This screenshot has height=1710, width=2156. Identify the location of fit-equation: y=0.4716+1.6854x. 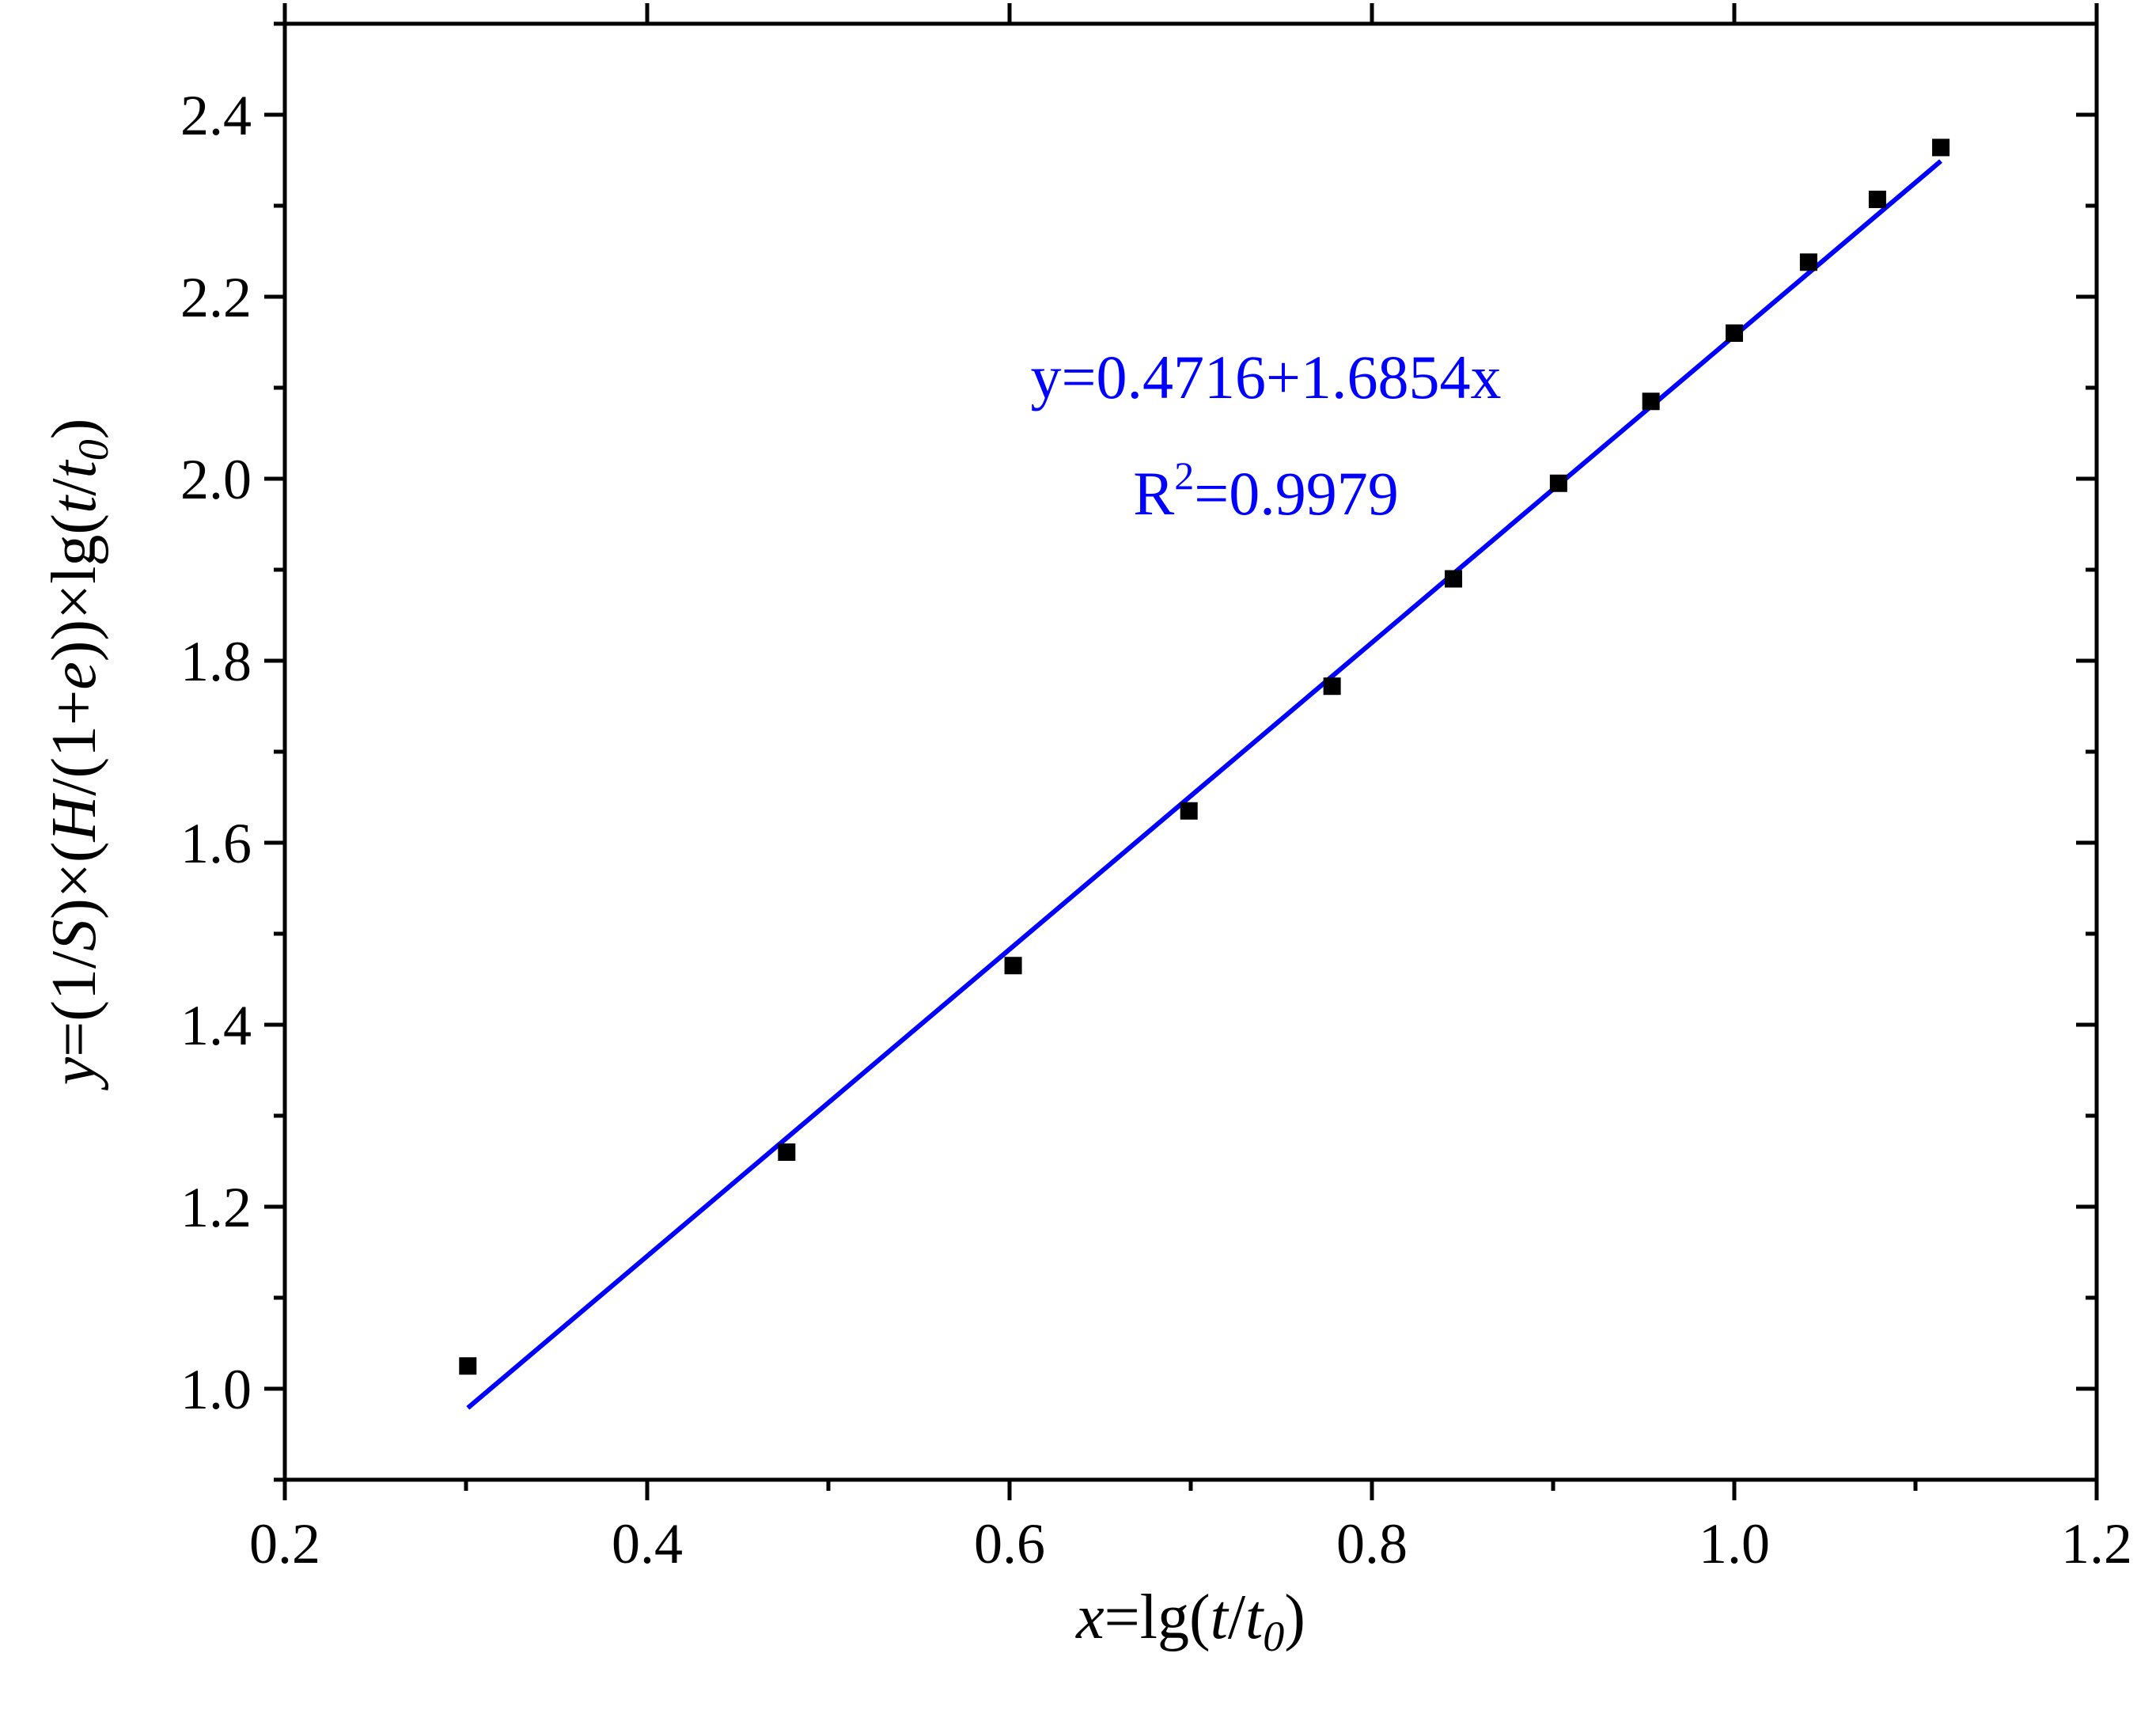
(1266, 377).